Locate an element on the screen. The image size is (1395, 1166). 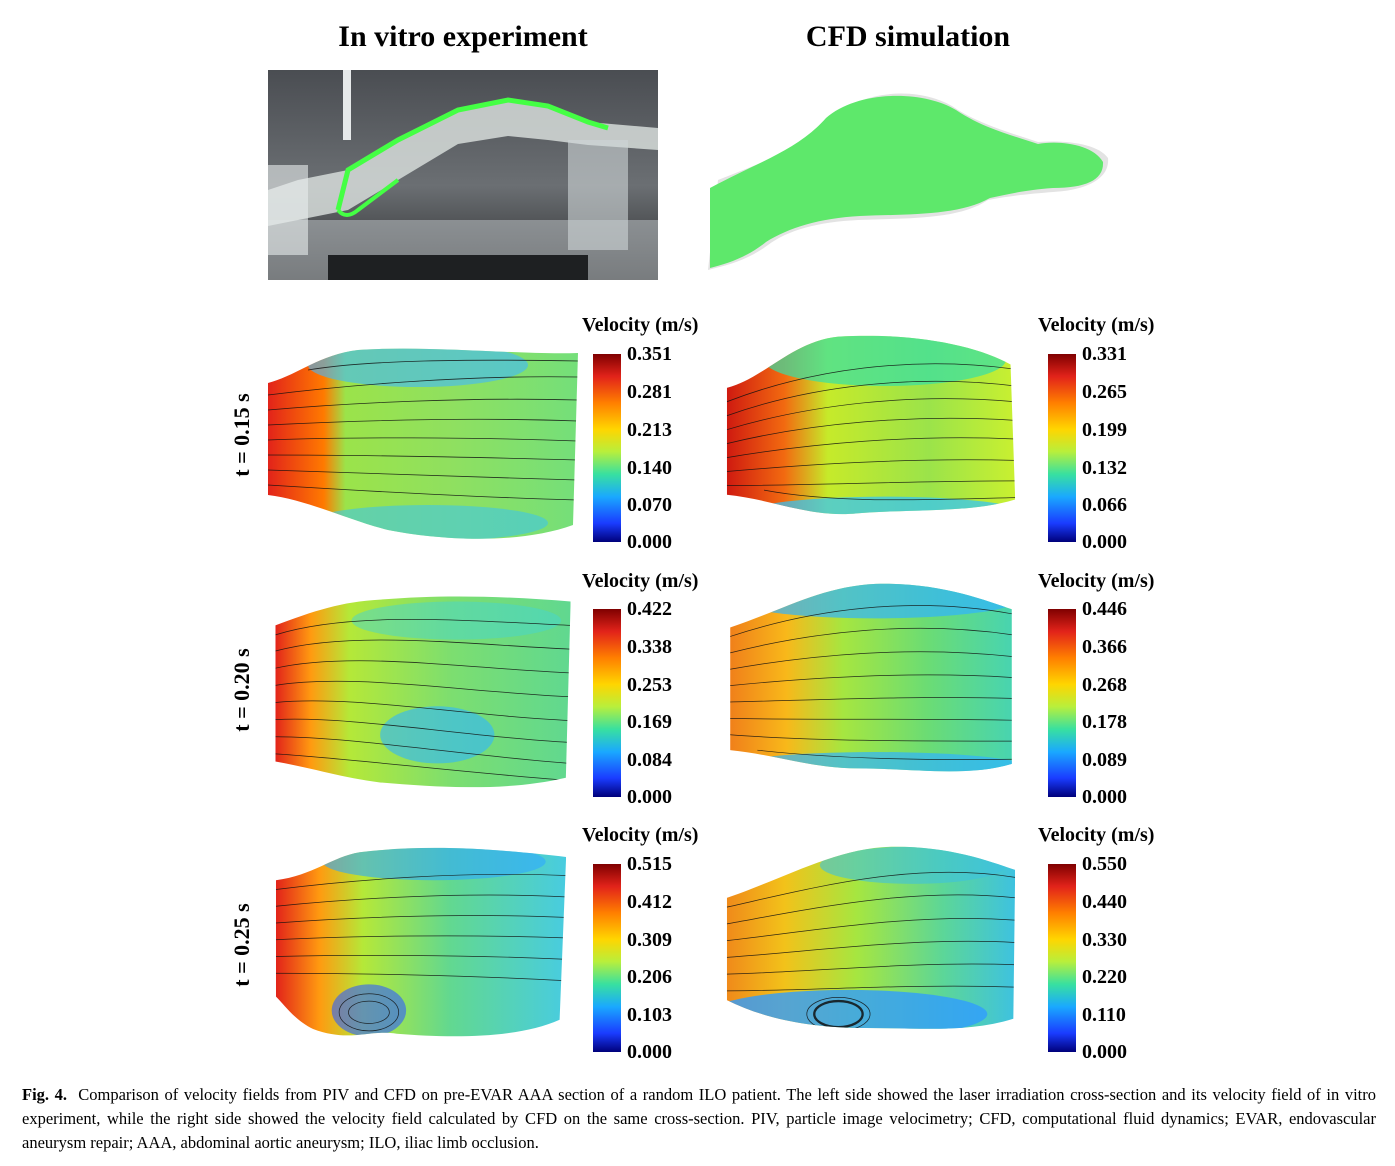
tick-label: 0.265 is located at coordinates (1104, 392).